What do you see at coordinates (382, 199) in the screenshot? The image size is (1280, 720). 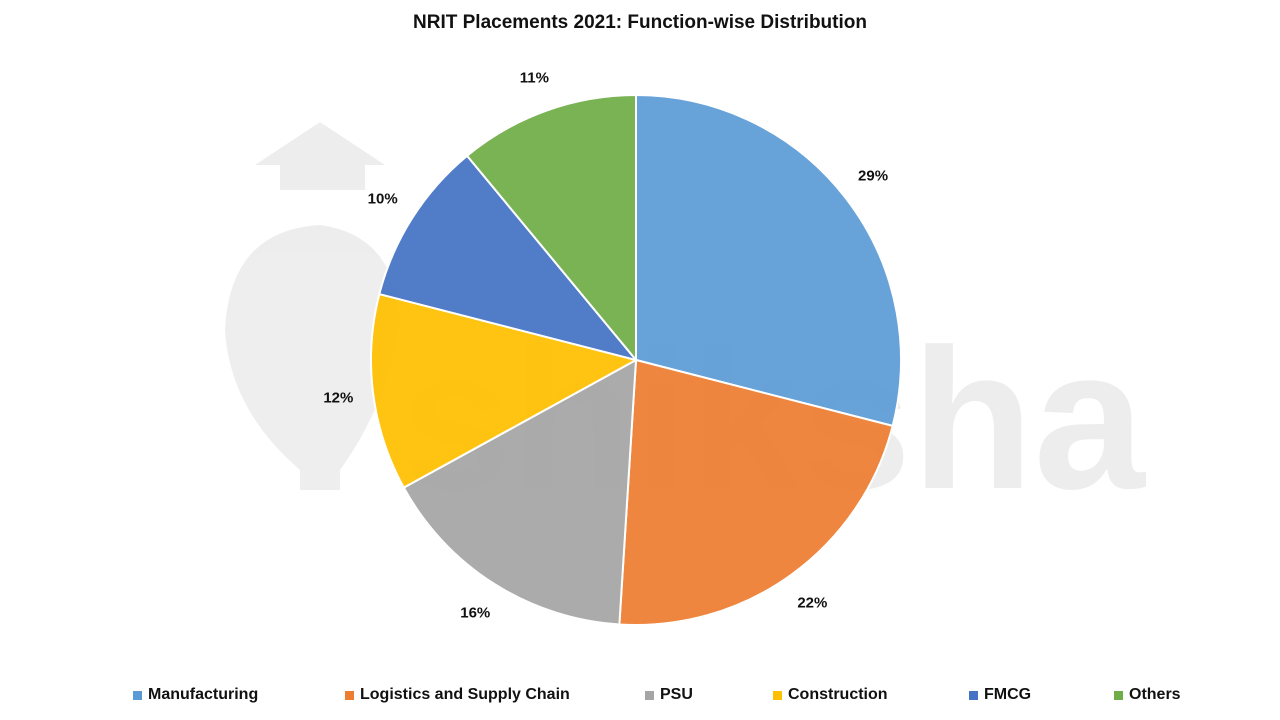 I see `data-label: 10%` at bounding box center [382, 199].